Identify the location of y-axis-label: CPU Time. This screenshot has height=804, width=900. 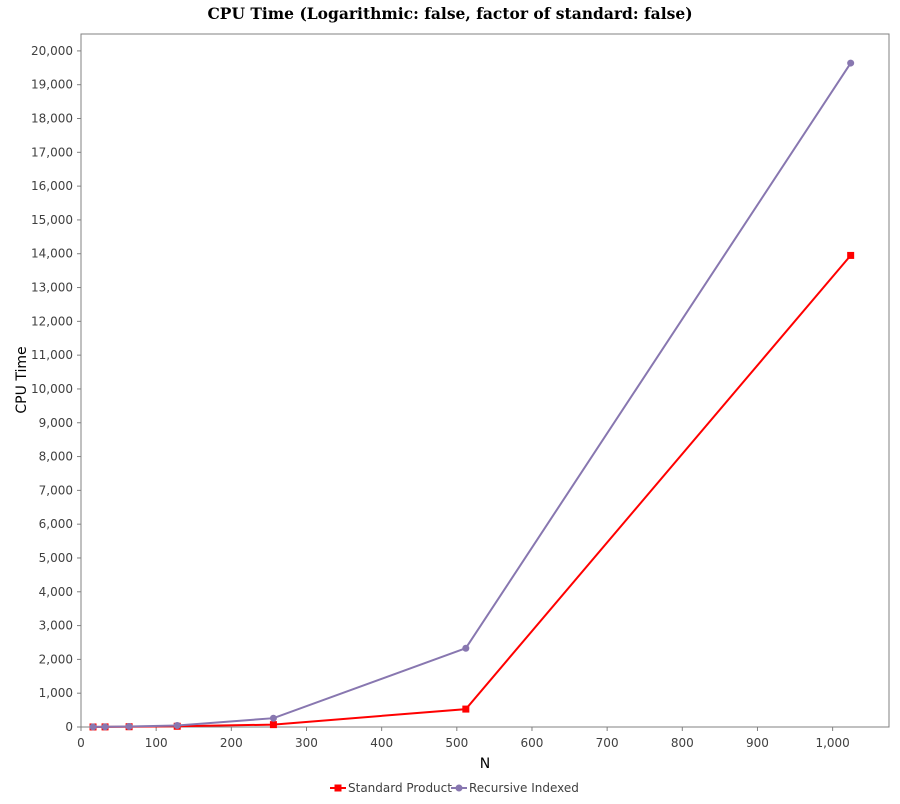
(22, 379).